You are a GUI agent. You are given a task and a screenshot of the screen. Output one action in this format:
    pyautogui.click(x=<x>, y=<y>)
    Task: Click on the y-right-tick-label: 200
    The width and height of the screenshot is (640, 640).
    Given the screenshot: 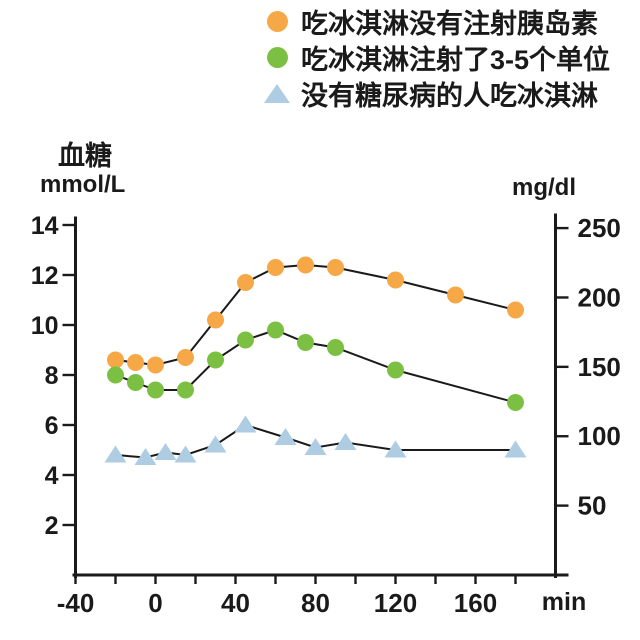 What is the action you would take?
    pyautogui.click(x=599, y=297)
    